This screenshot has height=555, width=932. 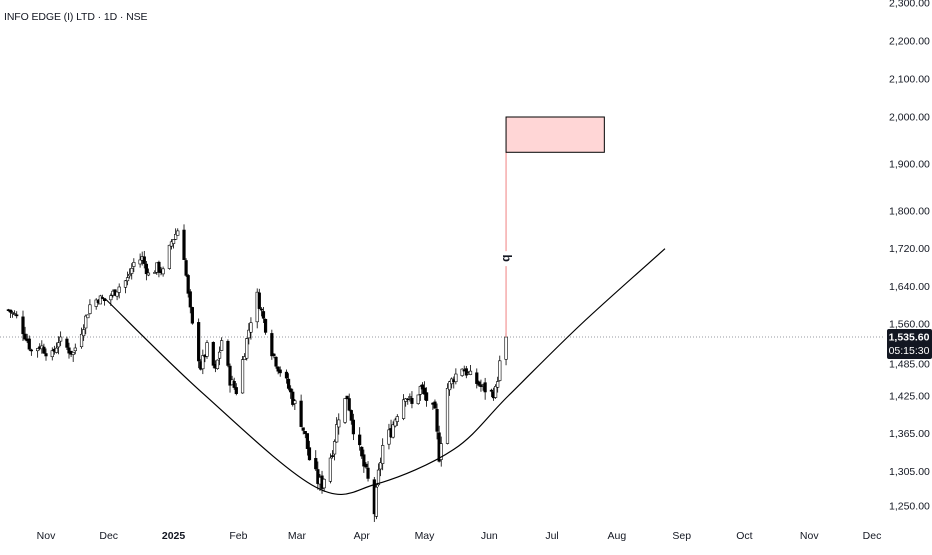 I want to click on y-tick-label: 2,300.00, so click(x=909, y=5).